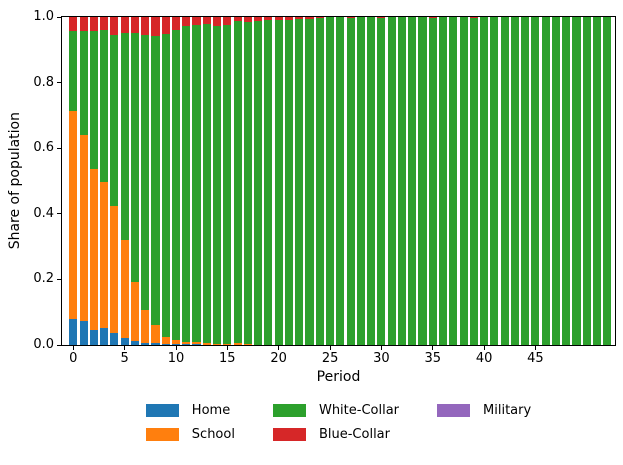 This screenshot has width=623, height=465. What do you see at coordinates (484, 358) in the screenshot?
I see `x-tick-label: 40` at bounding box center [484, 358].